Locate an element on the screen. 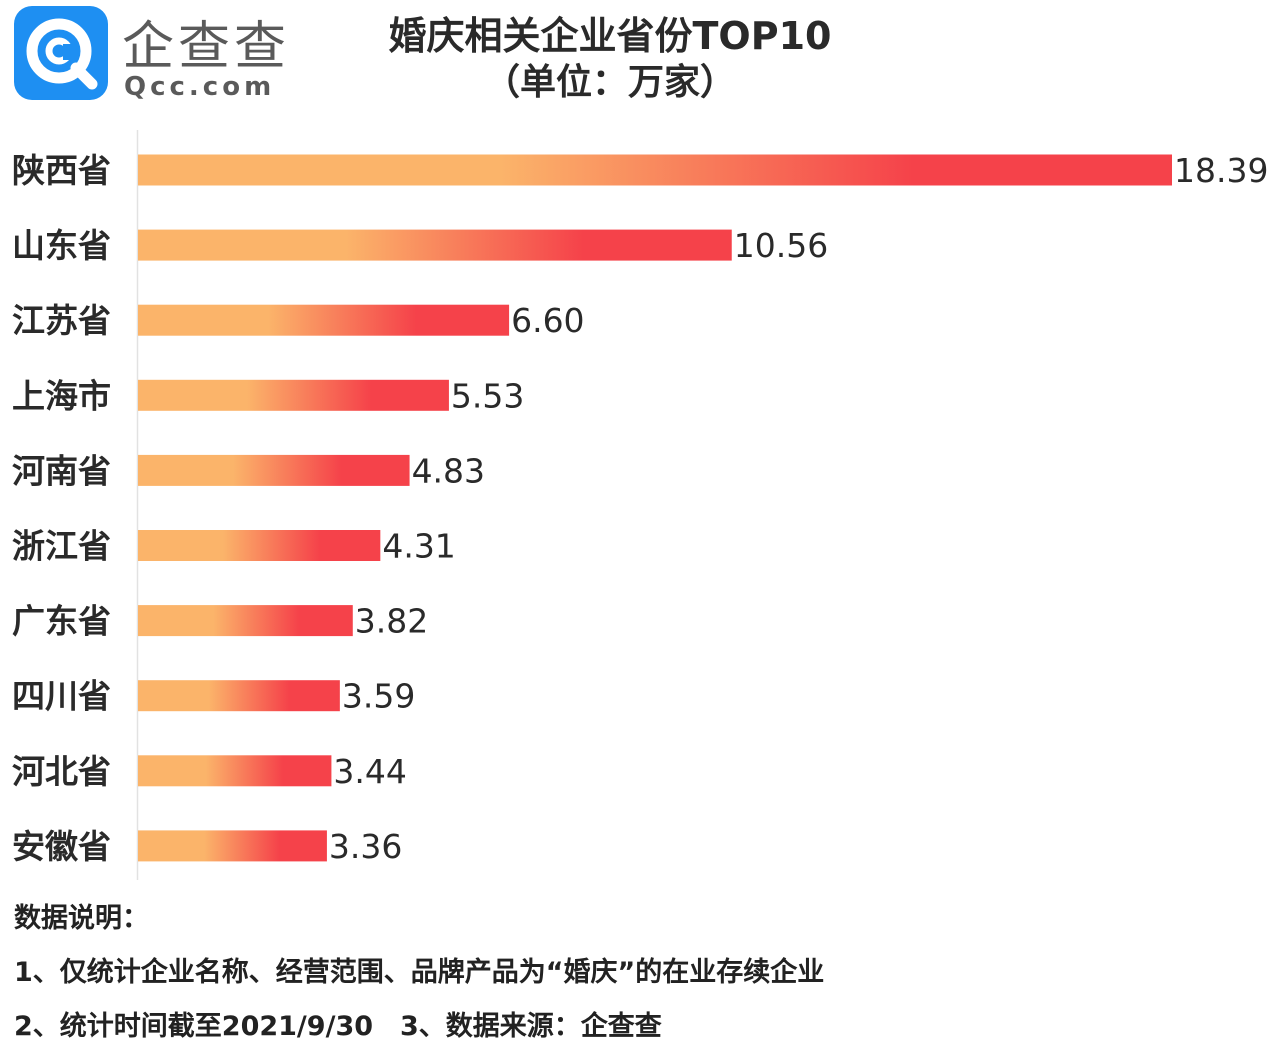 Image resolution: width=1267 pixels, height=1054 pixels. value-label: 5.53 is located at coordinates (487, 395).